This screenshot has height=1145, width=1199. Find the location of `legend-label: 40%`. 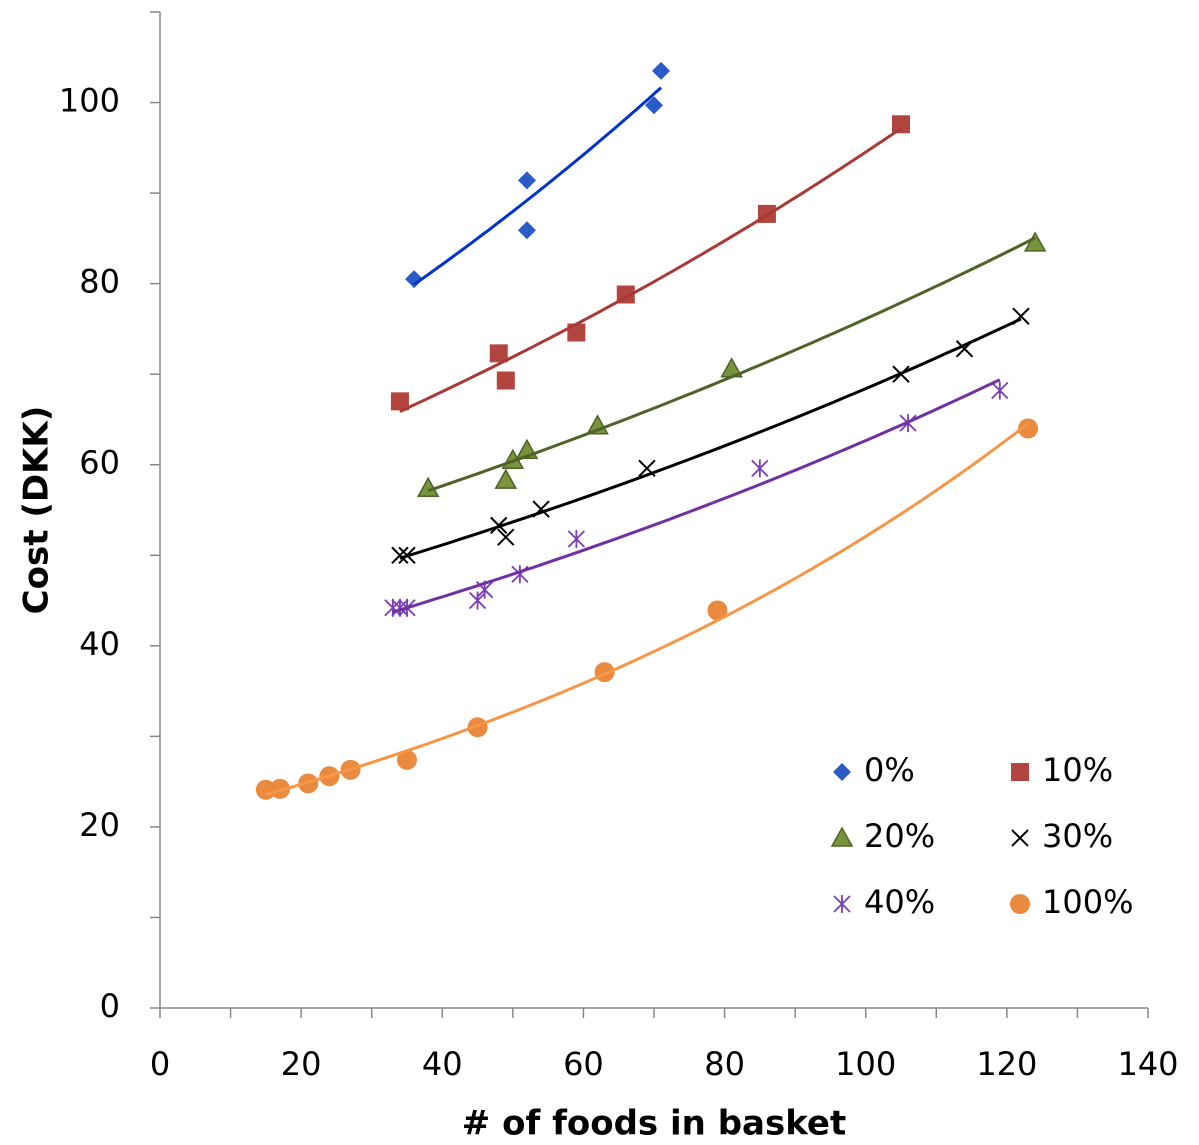

legend-label: 40% is located at coordinates (899, 902).